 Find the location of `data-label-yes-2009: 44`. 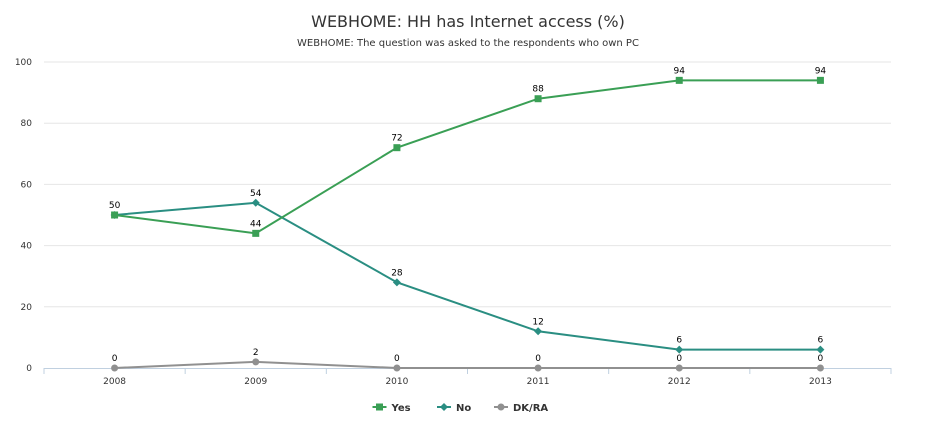

data-label-yes-2009: 44 is located at coordinates (256, 224).